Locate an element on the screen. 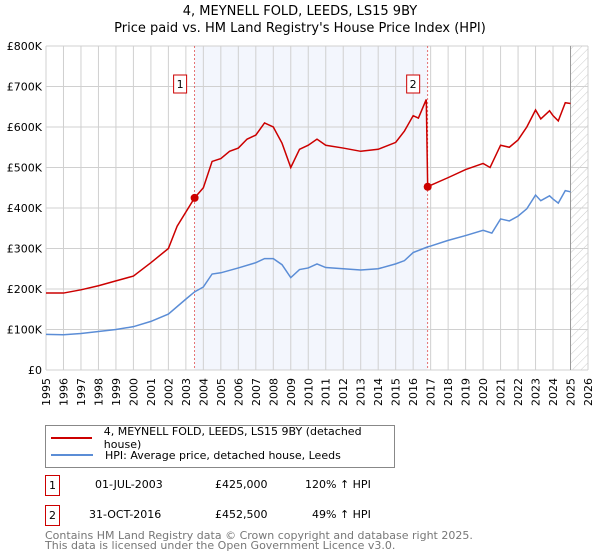 This screenshot has height=560, width=600. x-tick-label: 1998 is located at coordinates (98, 392).